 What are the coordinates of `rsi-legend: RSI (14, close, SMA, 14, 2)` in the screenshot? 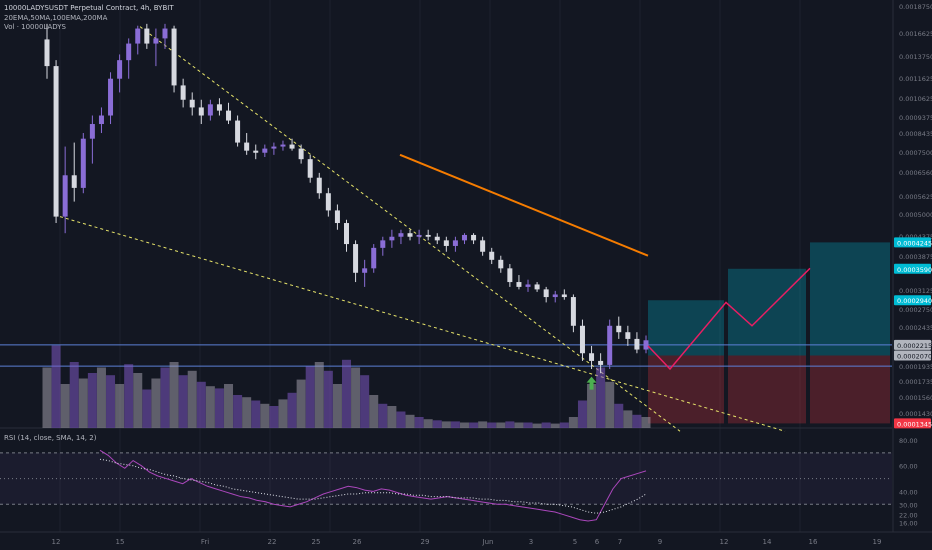 It's located at (50, 438).